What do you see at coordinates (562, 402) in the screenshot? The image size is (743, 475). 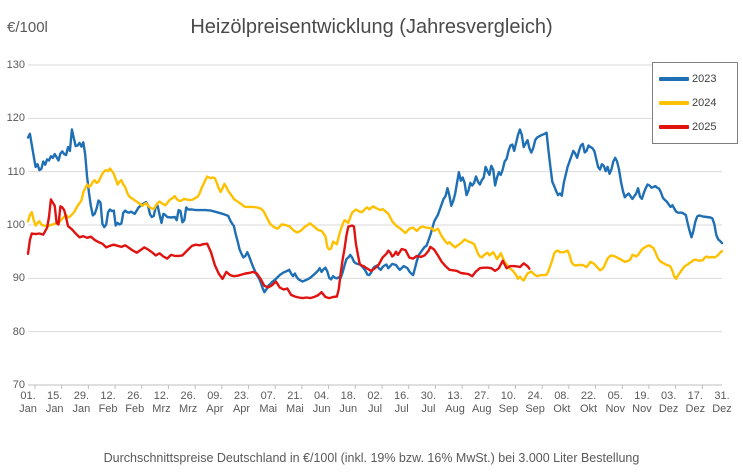 I see `x-tick-label: 08. Okt` at bounding box center [562, 402].